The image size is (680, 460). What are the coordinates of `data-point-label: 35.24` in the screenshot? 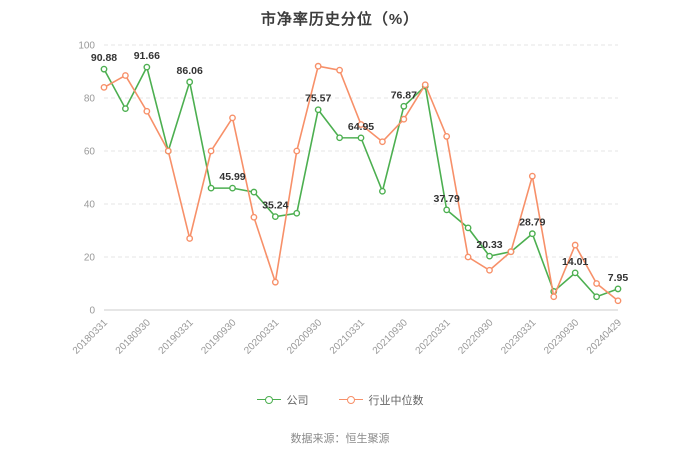 It's located at (275, 206).